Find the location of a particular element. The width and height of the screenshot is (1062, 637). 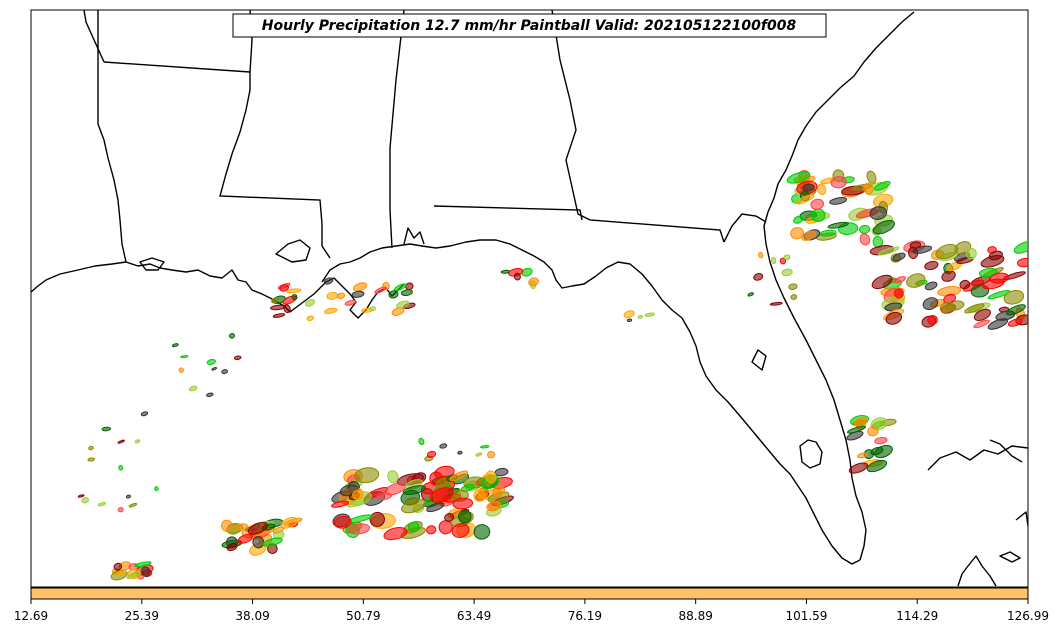

border-tx-la is located at coordinates (112, 136).